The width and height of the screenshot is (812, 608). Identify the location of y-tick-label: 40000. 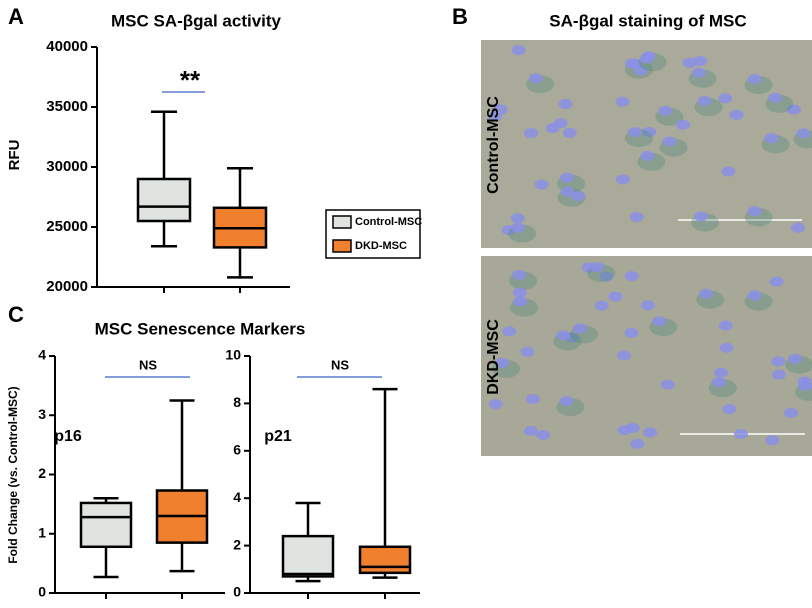
(67, 46).